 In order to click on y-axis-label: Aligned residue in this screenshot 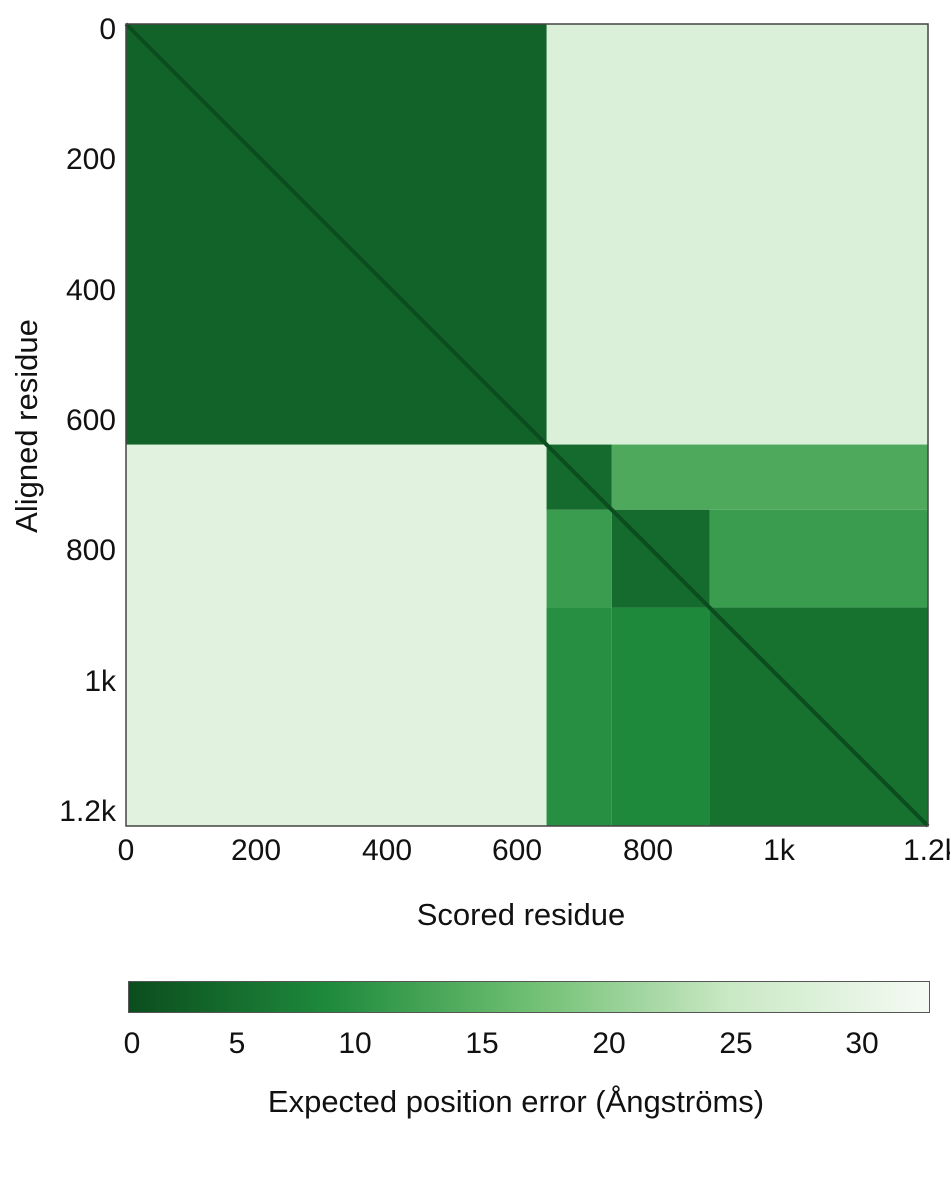, I will do `click(26, 426)`.